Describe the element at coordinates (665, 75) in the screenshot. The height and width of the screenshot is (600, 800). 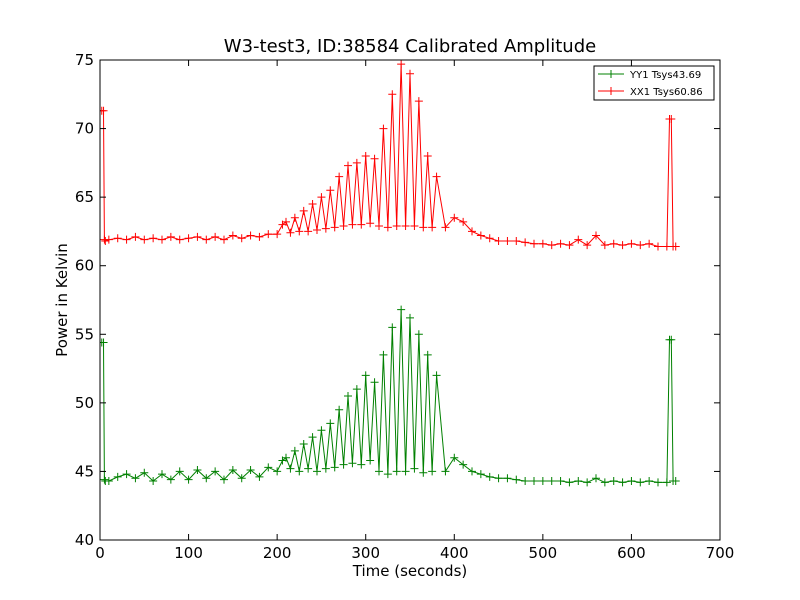
I see `legend-label: YY1 Tsys43.69` at that location.